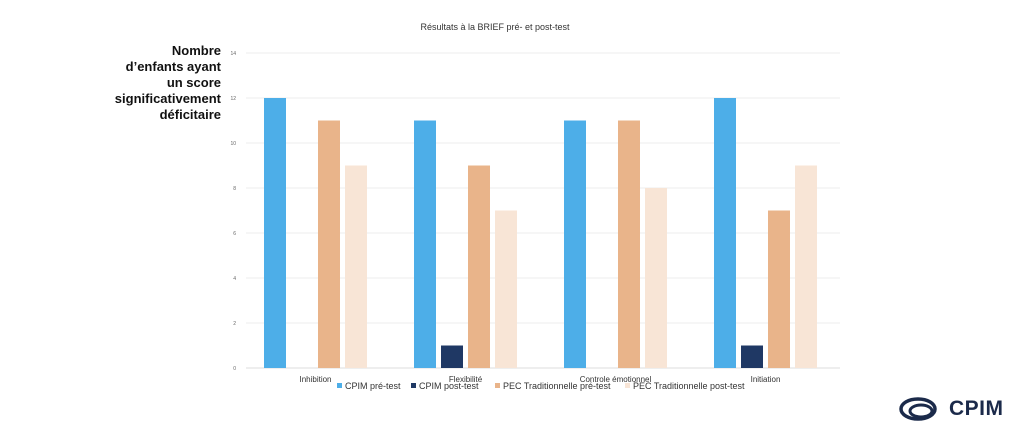 Image resolution: width=1024 pixels, height=424 pixels. Describe the element at coordinates (233, 99) in the screenshot. I see `y-tick-label: 12` at that location.